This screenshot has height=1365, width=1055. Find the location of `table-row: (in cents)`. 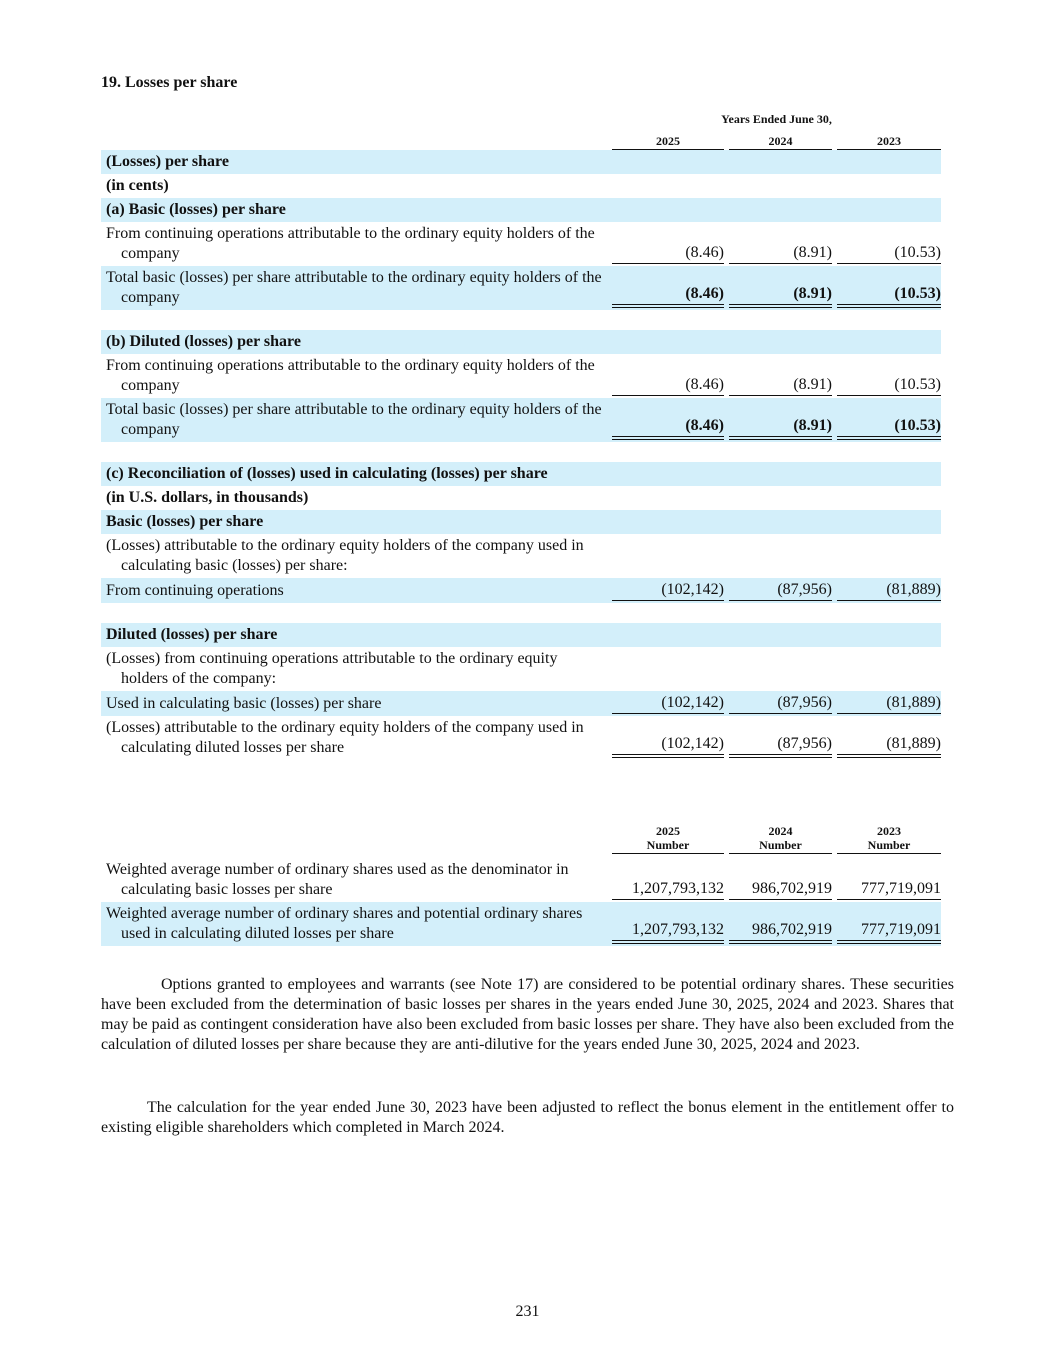

table-row: (in cents) is located at coordinates (521, 186).